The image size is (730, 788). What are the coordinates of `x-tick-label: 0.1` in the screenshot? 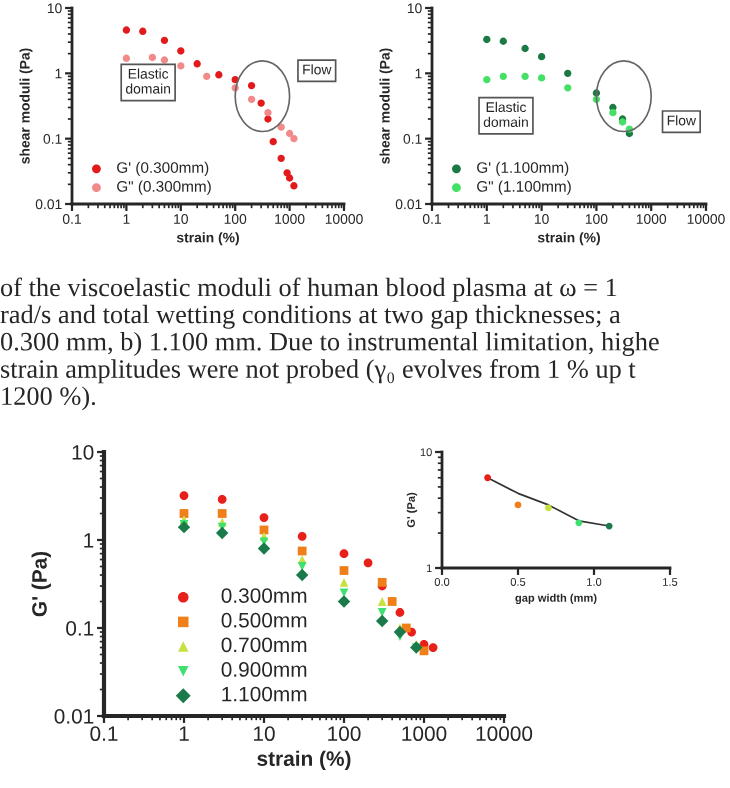 It's located at (104, 734).